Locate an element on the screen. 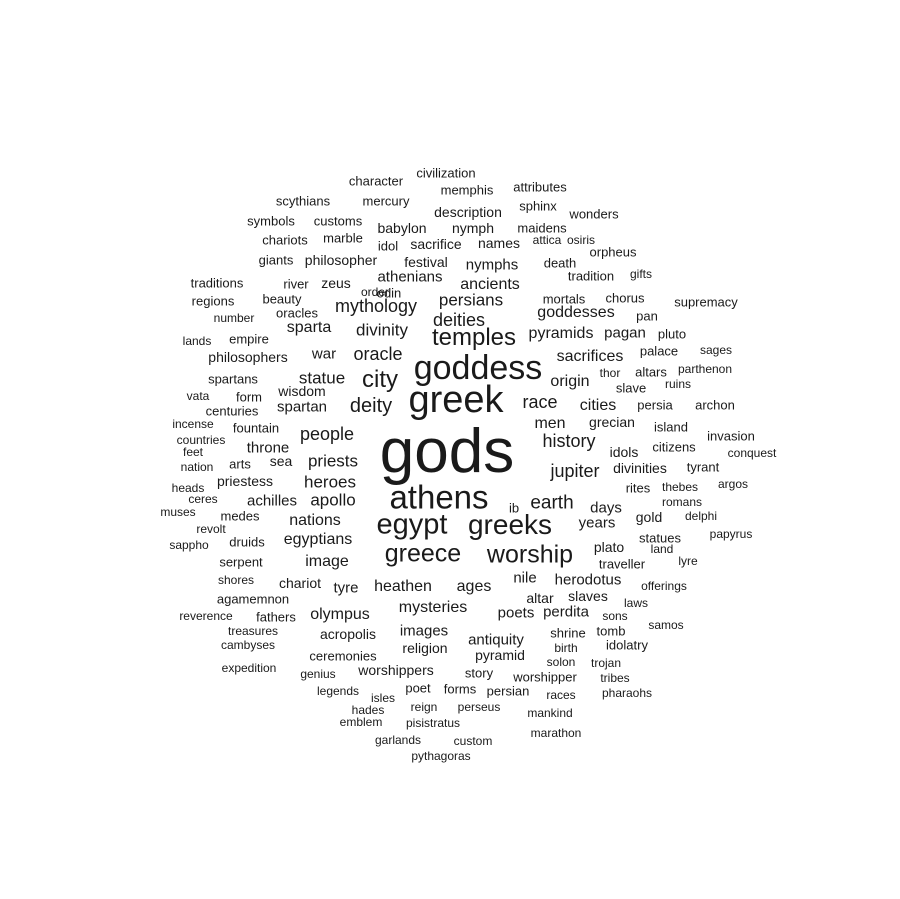  cloud-word: memphis is located at coordinates (467, 190).